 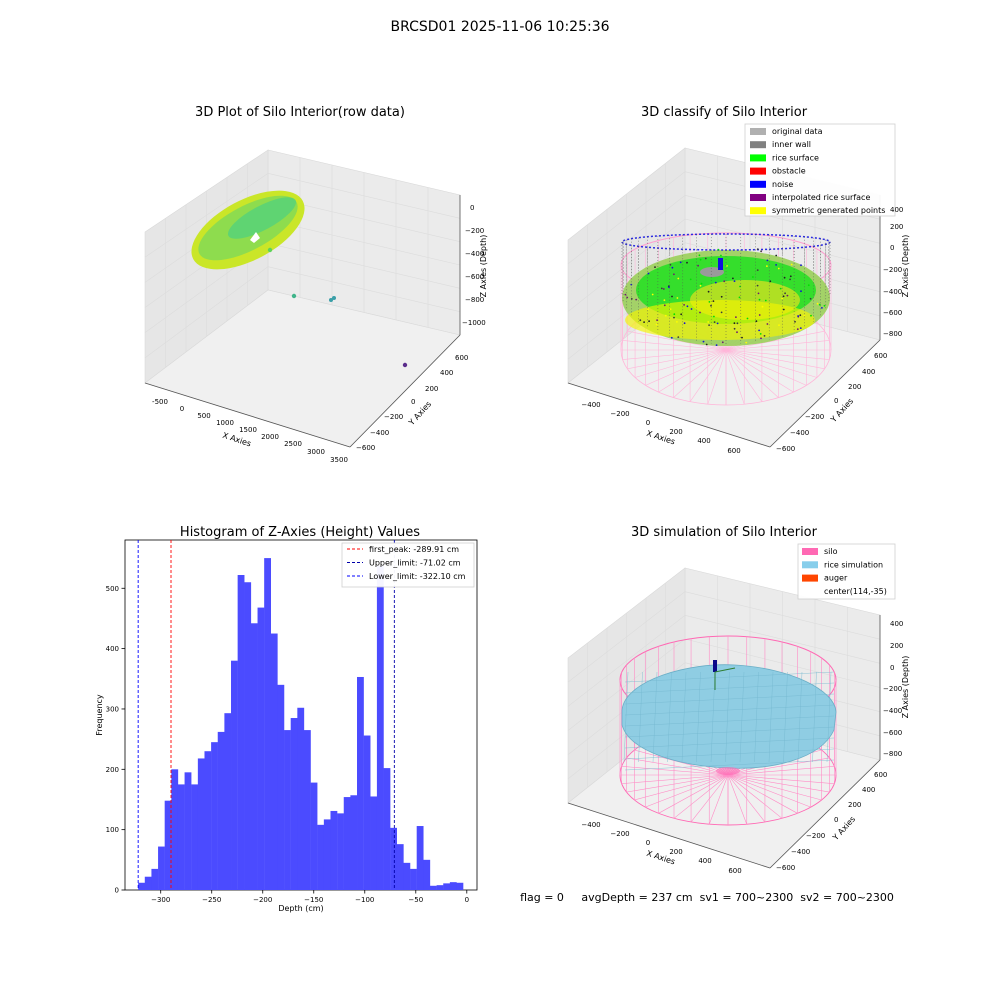 What do you see at coordinates (270, 437) in the screenshot?
I see `x-tick: 2000` at bounding box center [270, 437].